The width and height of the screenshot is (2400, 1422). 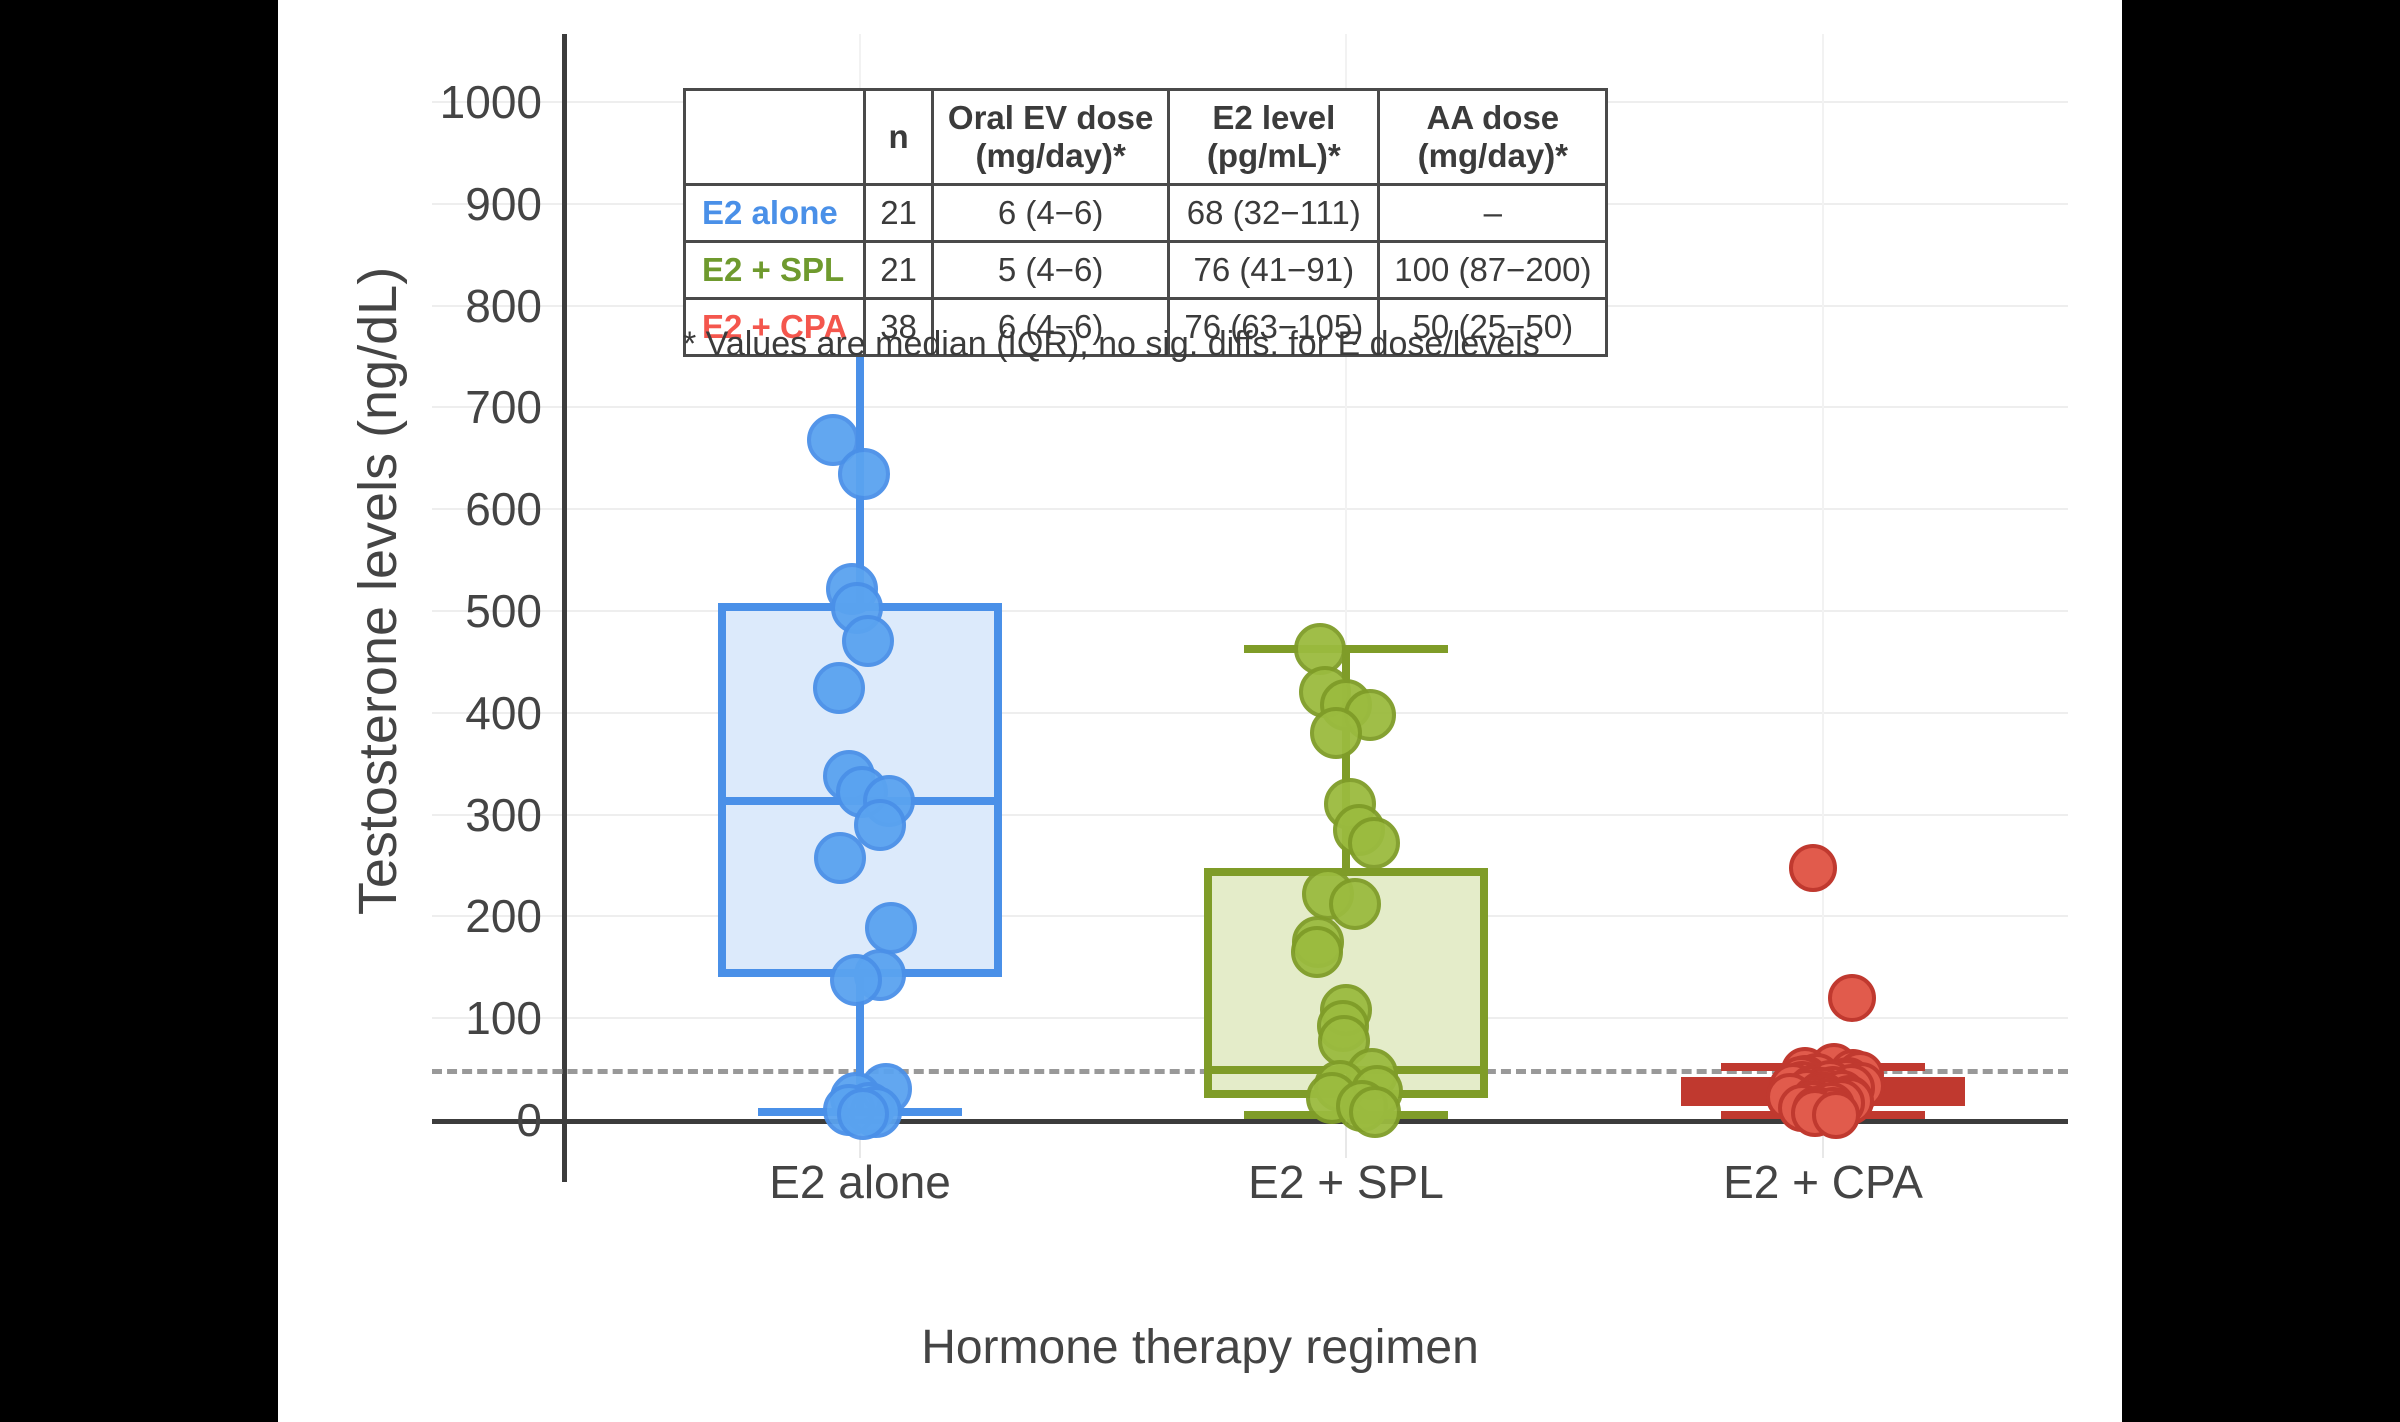 What do you see at coordinates (1274, 212) in the screenshot?
I see `table-cell-e2-level: 68 (32−111)` at bounding box center [1274, 212].